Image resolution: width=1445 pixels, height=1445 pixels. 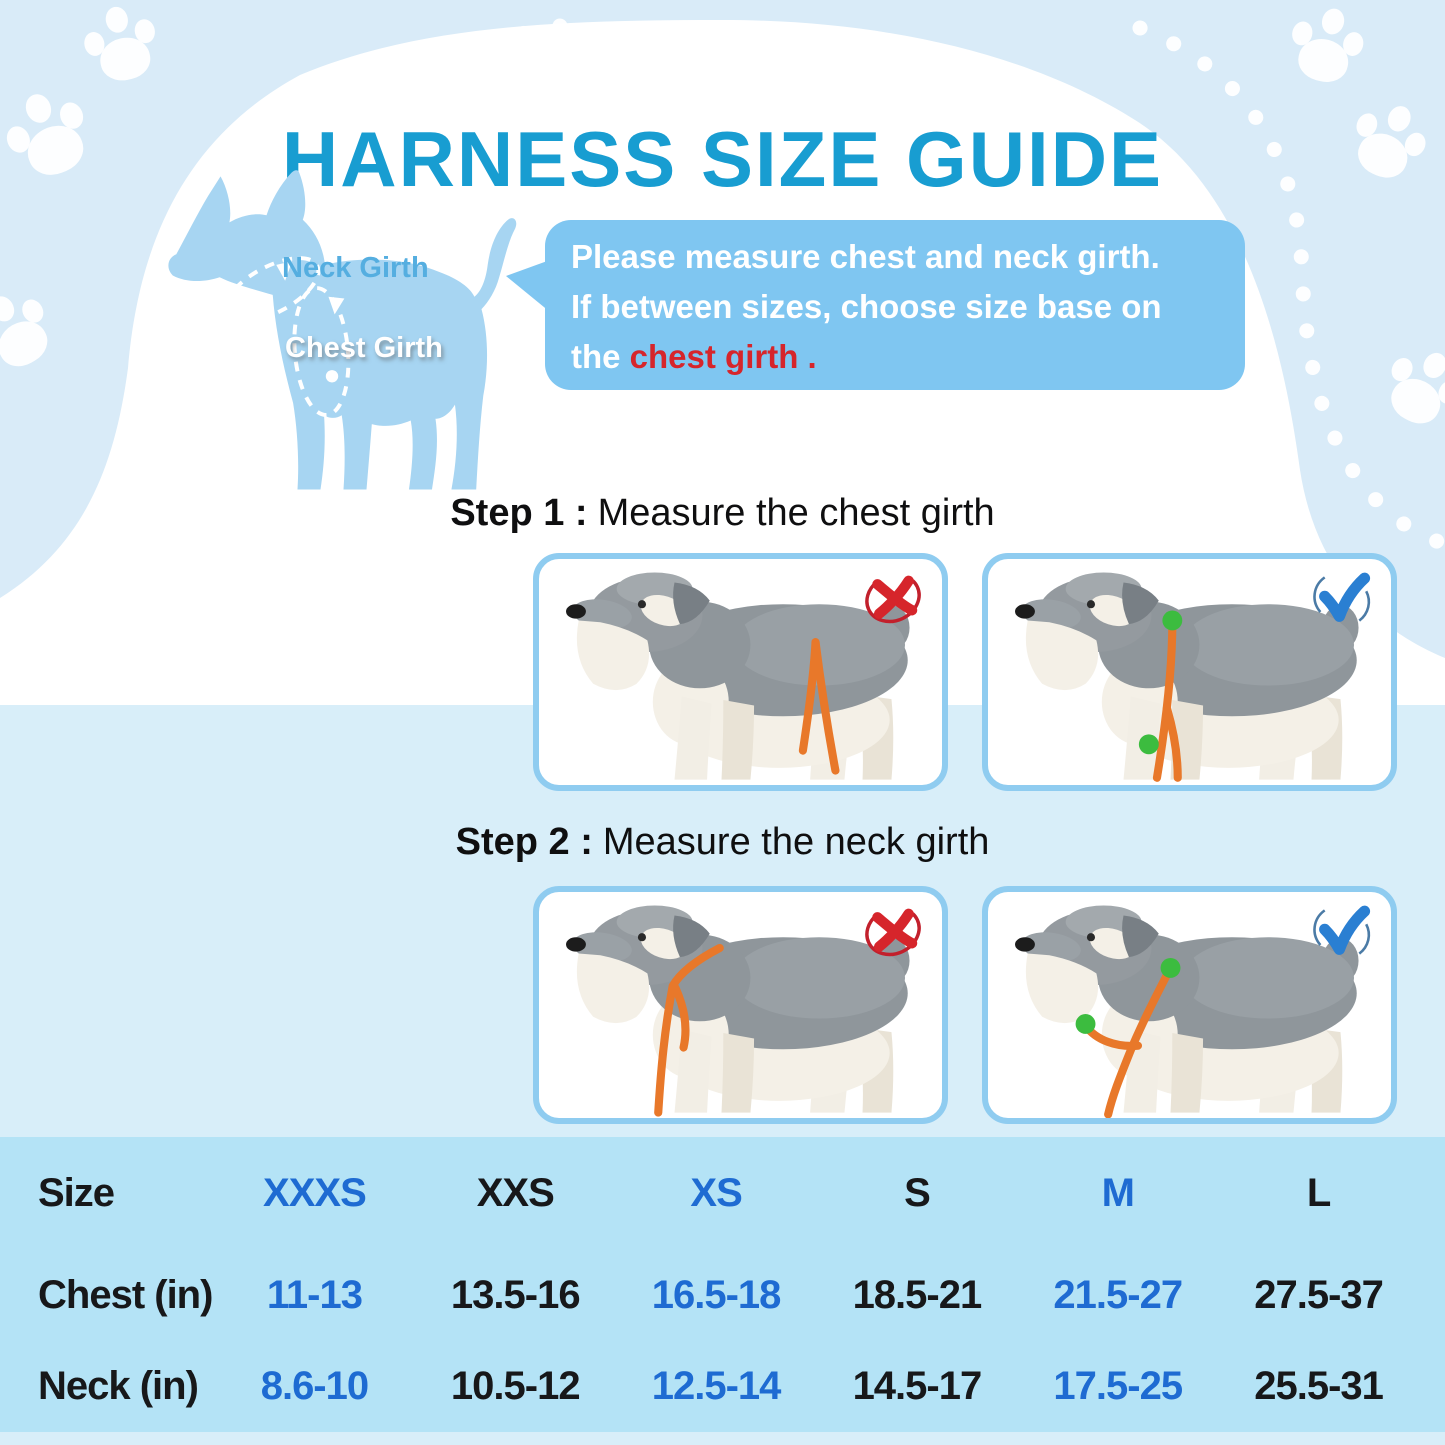 I want to click on size-cell: M, so click(x=1118, y=1192).